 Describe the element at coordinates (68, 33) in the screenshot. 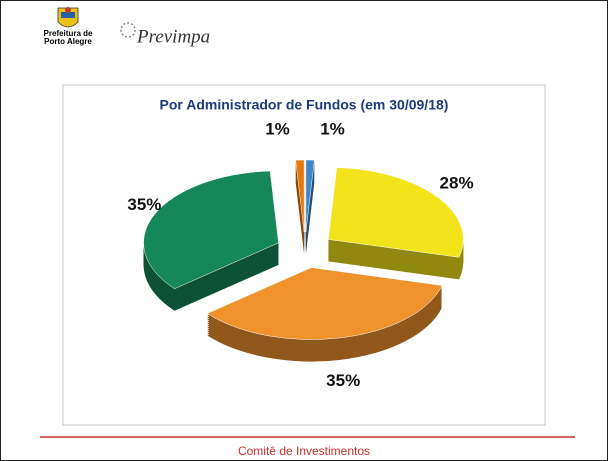

I see `logo-line1: Prefeitura de` at that location.